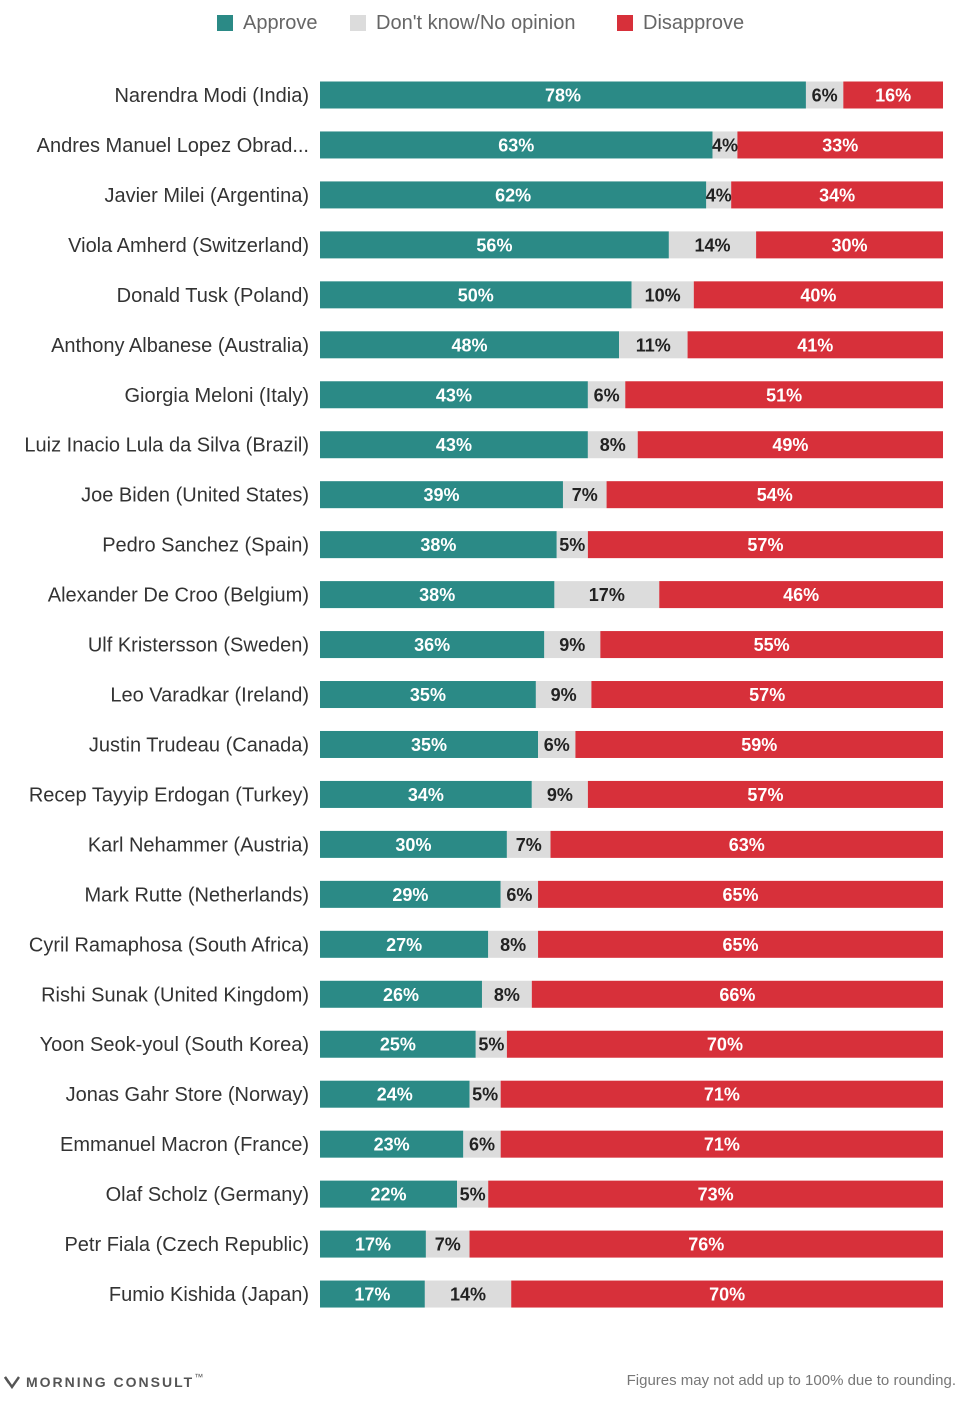  Describe the element at coordinates (513, 894) in the screenshot. I see `bar-row: Mark Rutte (Netherlands) 29% 6% 65%` at that location.